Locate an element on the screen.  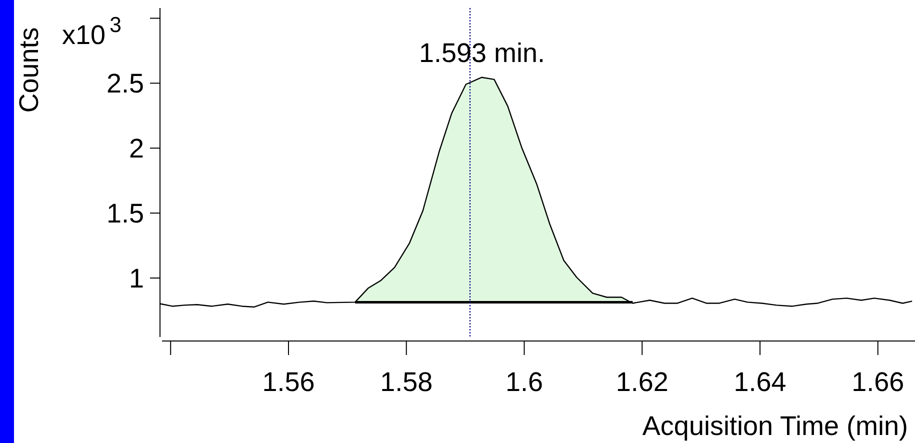
y-tick-label: 2 is located at coordinates (136, 149).